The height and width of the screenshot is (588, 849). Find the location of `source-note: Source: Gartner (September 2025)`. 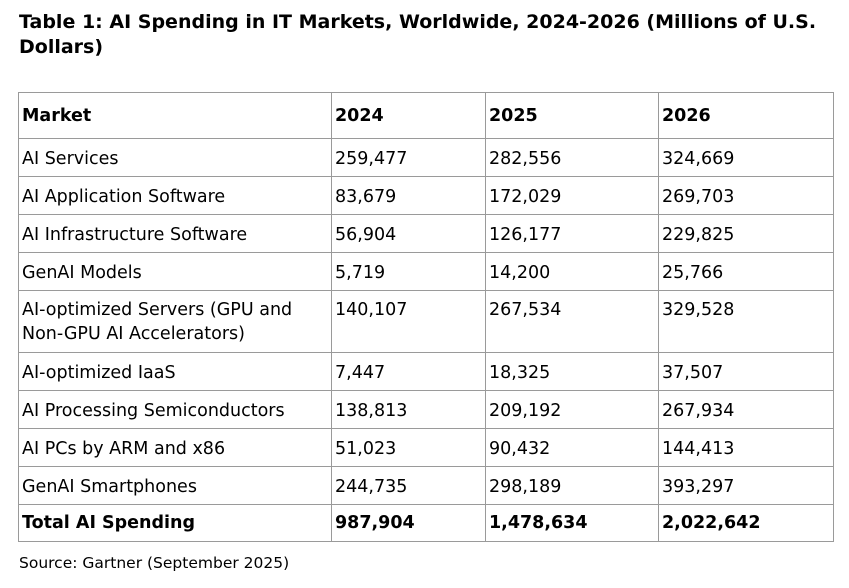

source-note: Source: Gartner (September 2025) is located at coordinates (154, 563).